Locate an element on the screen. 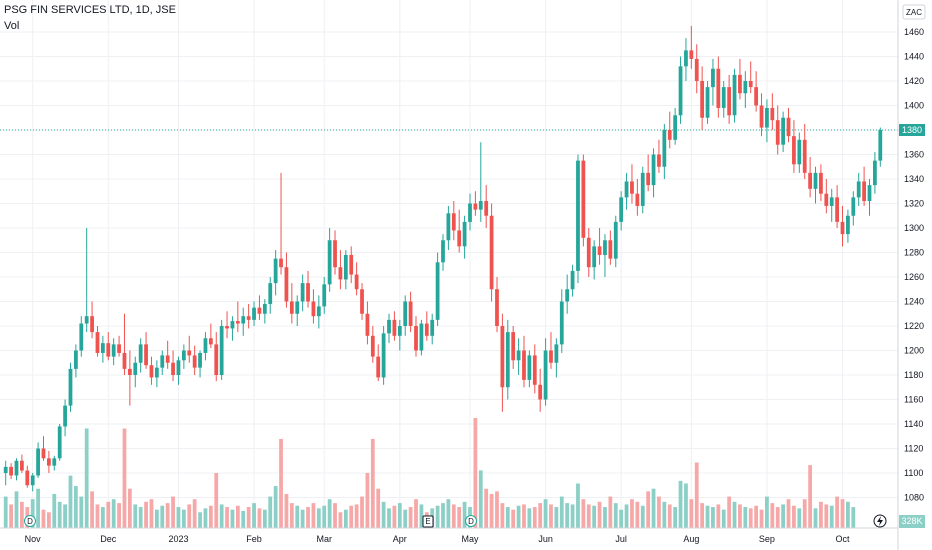 Image resolution: width=932 pixels, height=550 pixels. time-axis: Nov Dec 2023 Feb Mar Apr May Jun Jul Aug Sep Oct is located at coordinates (437, 539).